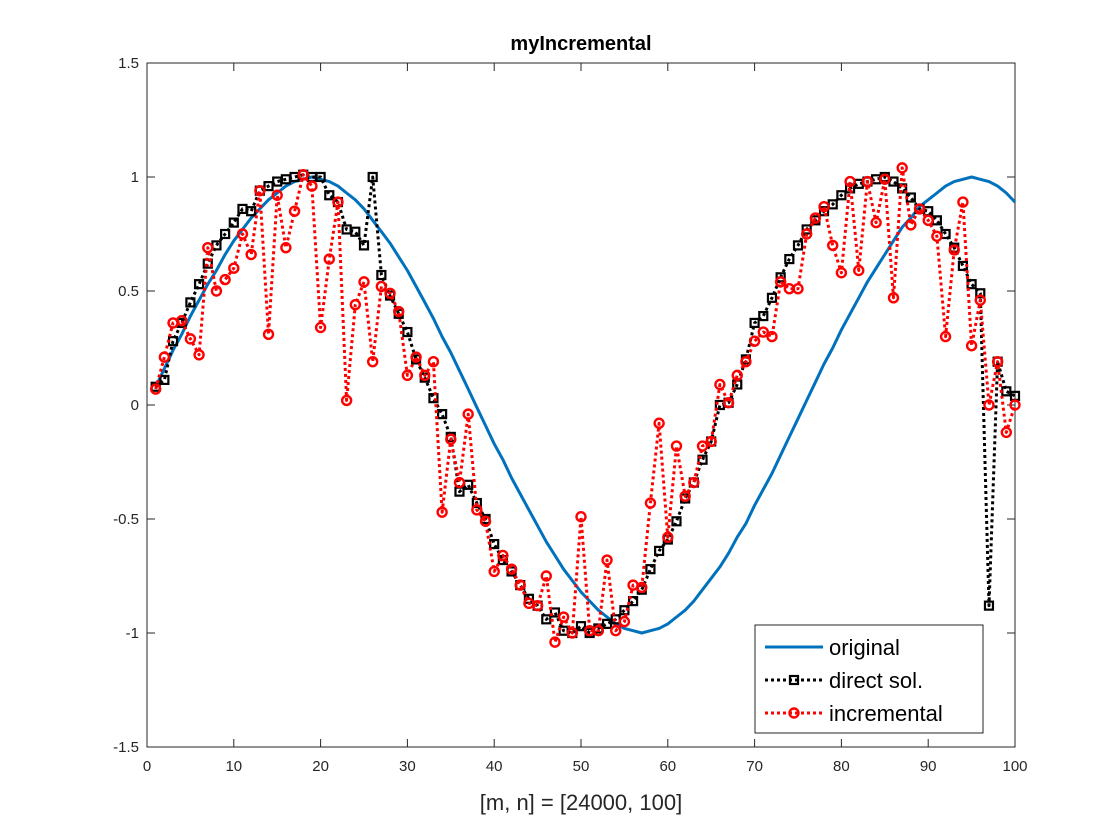 The height and width of the screenshot is (840, 1120). What do you see at coordinates (754, 766) in the screenshot?
I see `x-tick-label: 70` at bounding box center [754, 766].